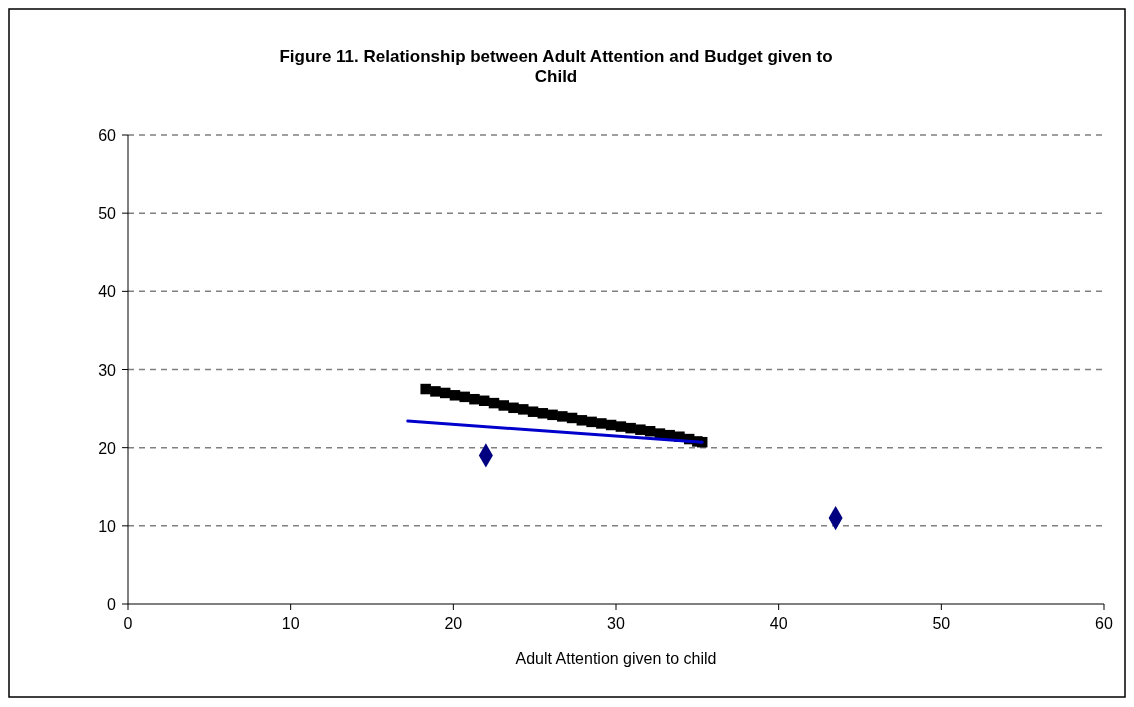 The image size is (1134, 707). I want to click on x-tick-label: 40, so click(778, 623).